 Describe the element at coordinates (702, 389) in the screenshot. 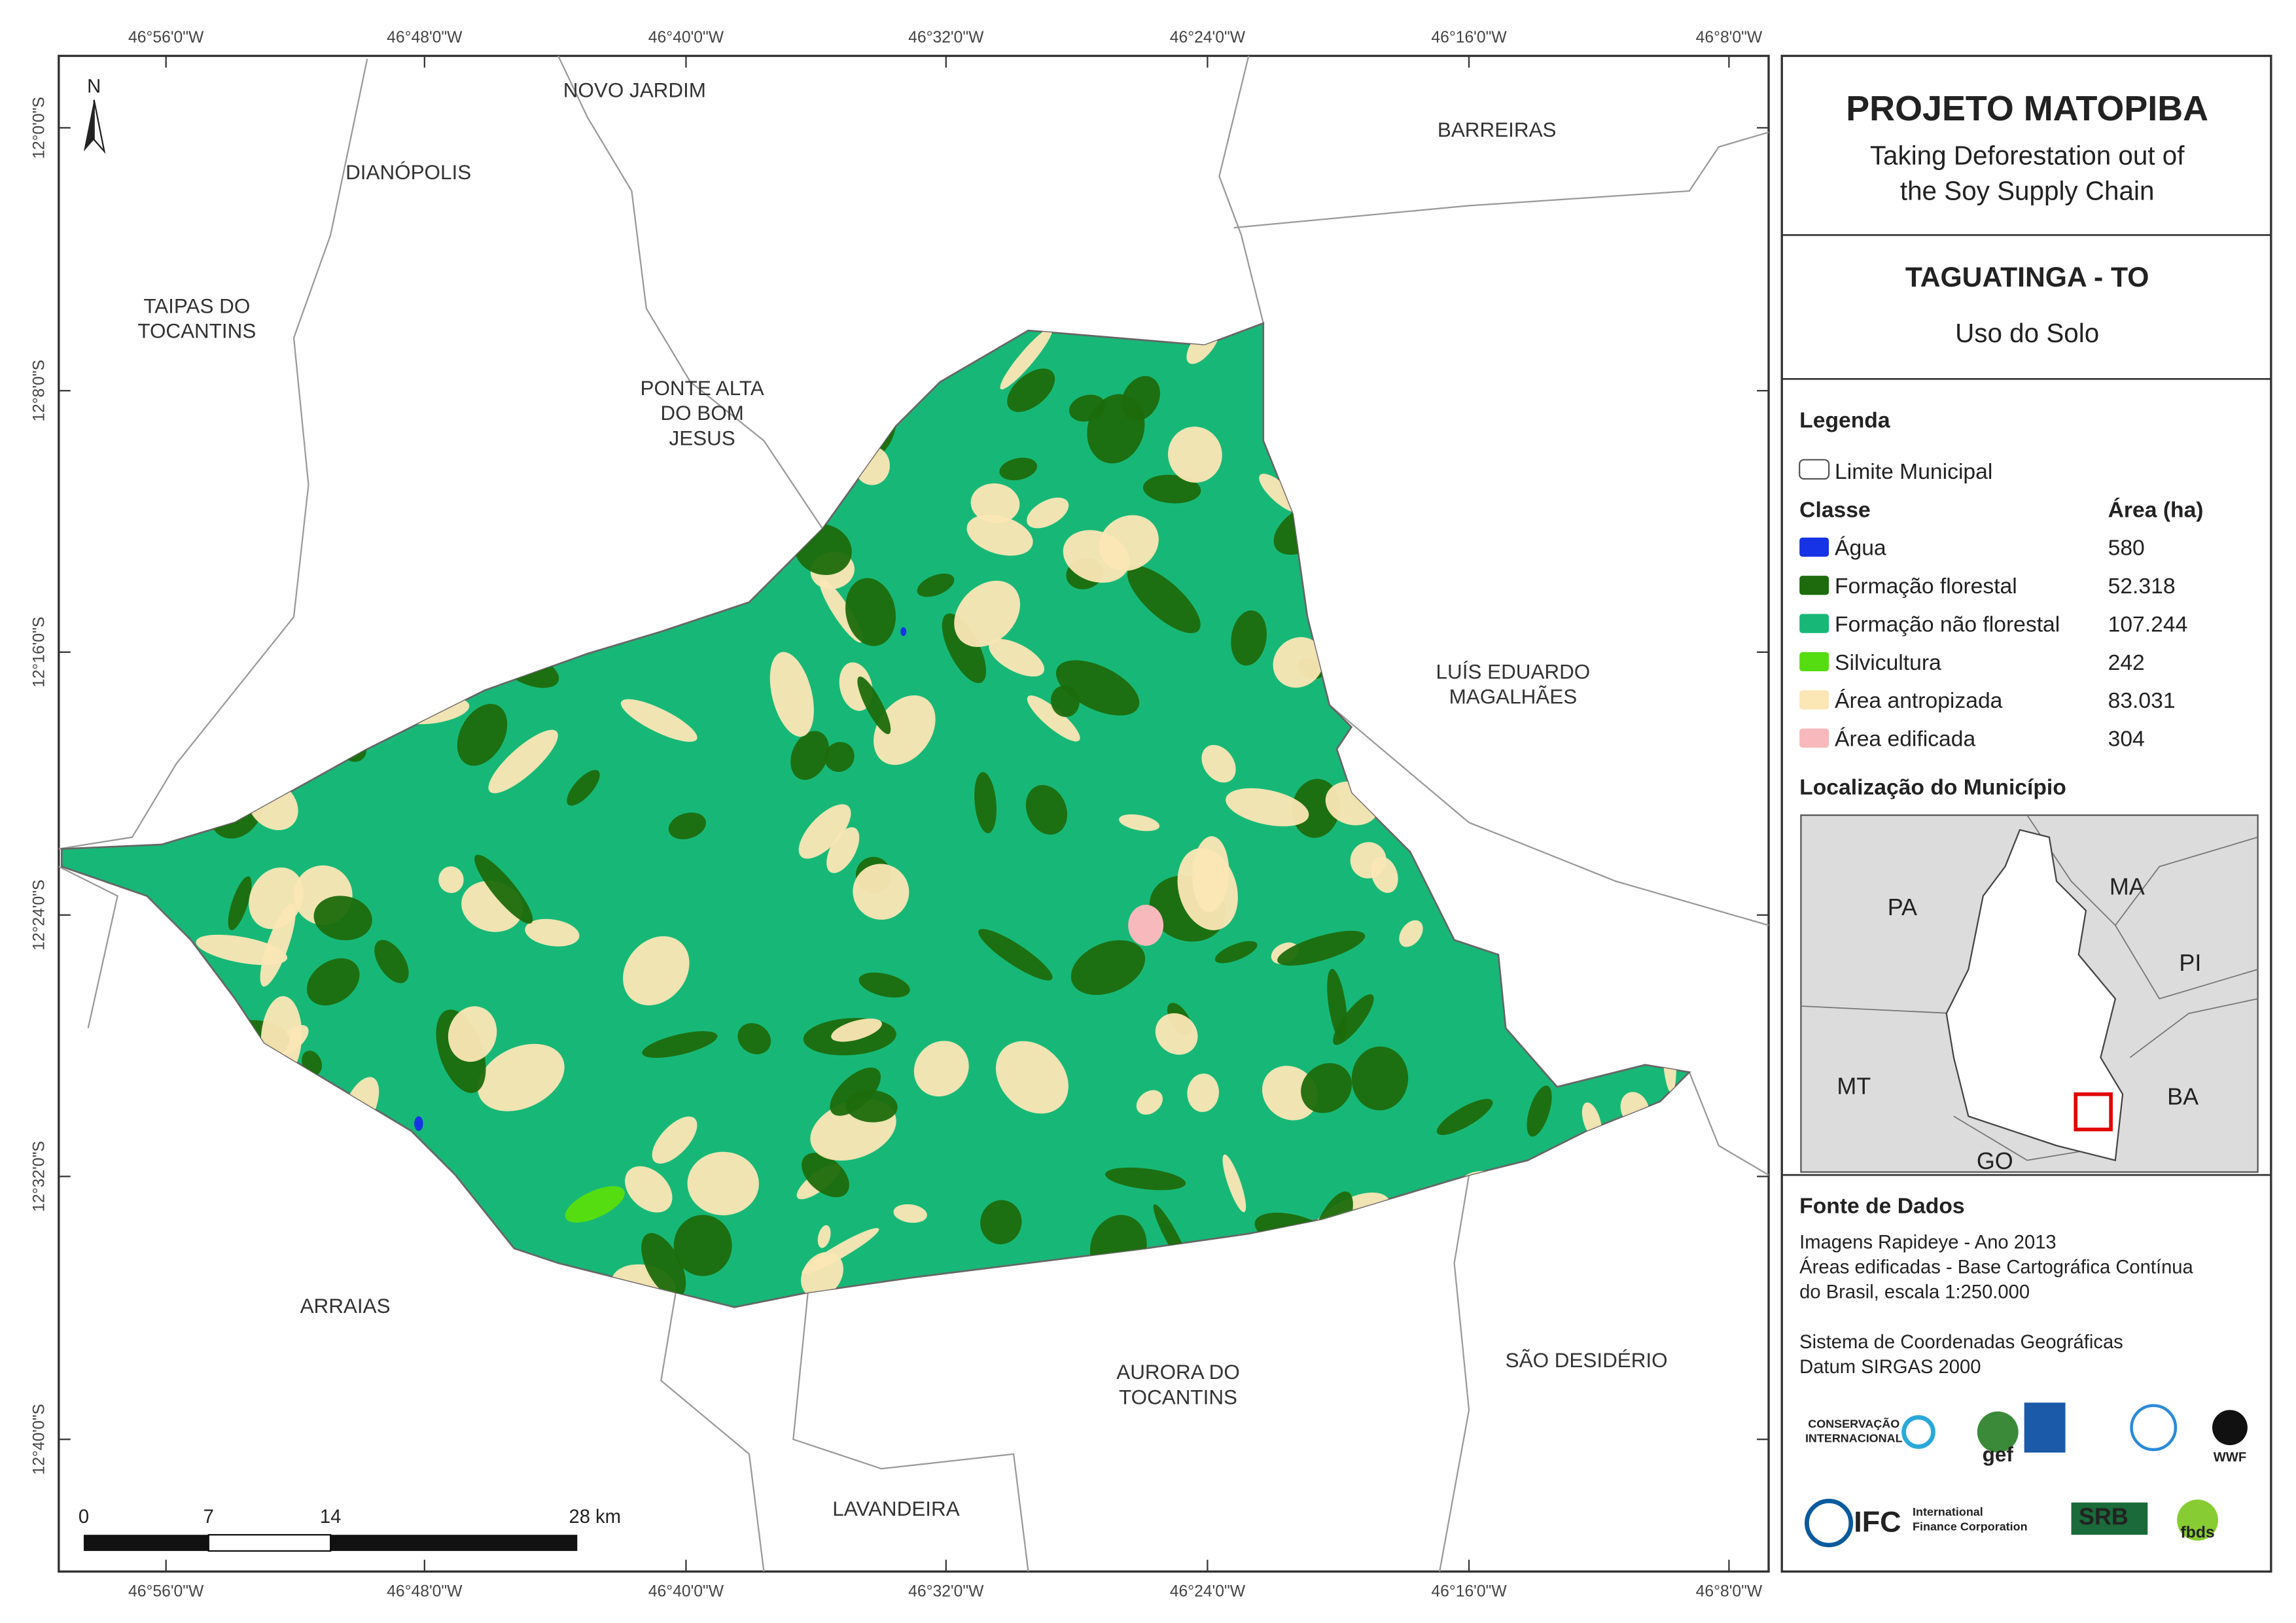

I see `place-label: PONTE ALTA` at that location.